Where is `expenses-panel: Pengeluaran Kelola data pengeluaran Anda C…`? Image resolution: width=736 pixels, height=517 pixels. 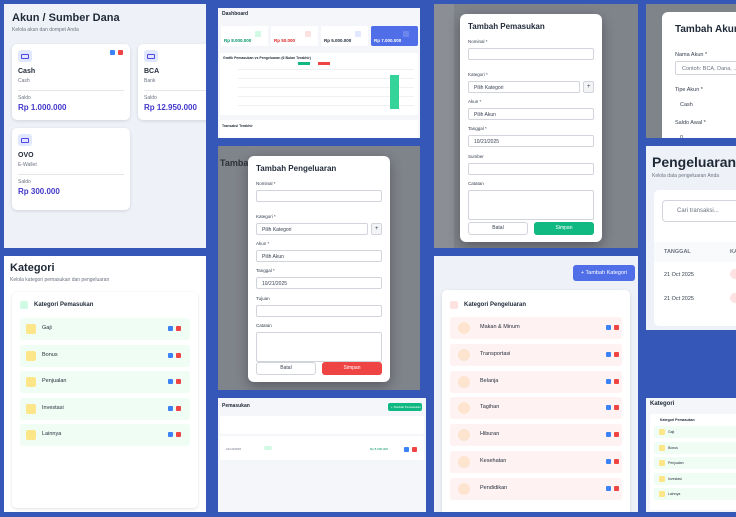 expenses-panel: Pengeluaran Kelola data pengeluaran Anda C… is located at coordinates (691, 238).